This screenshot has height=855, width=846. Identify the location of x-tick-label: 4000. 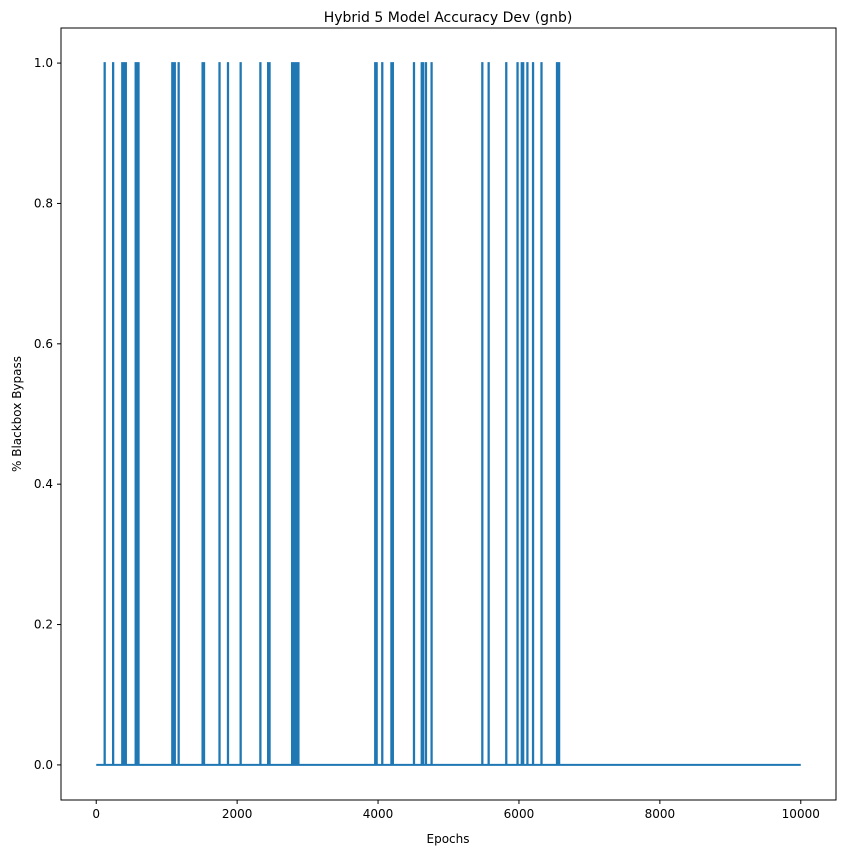
(378, 814).